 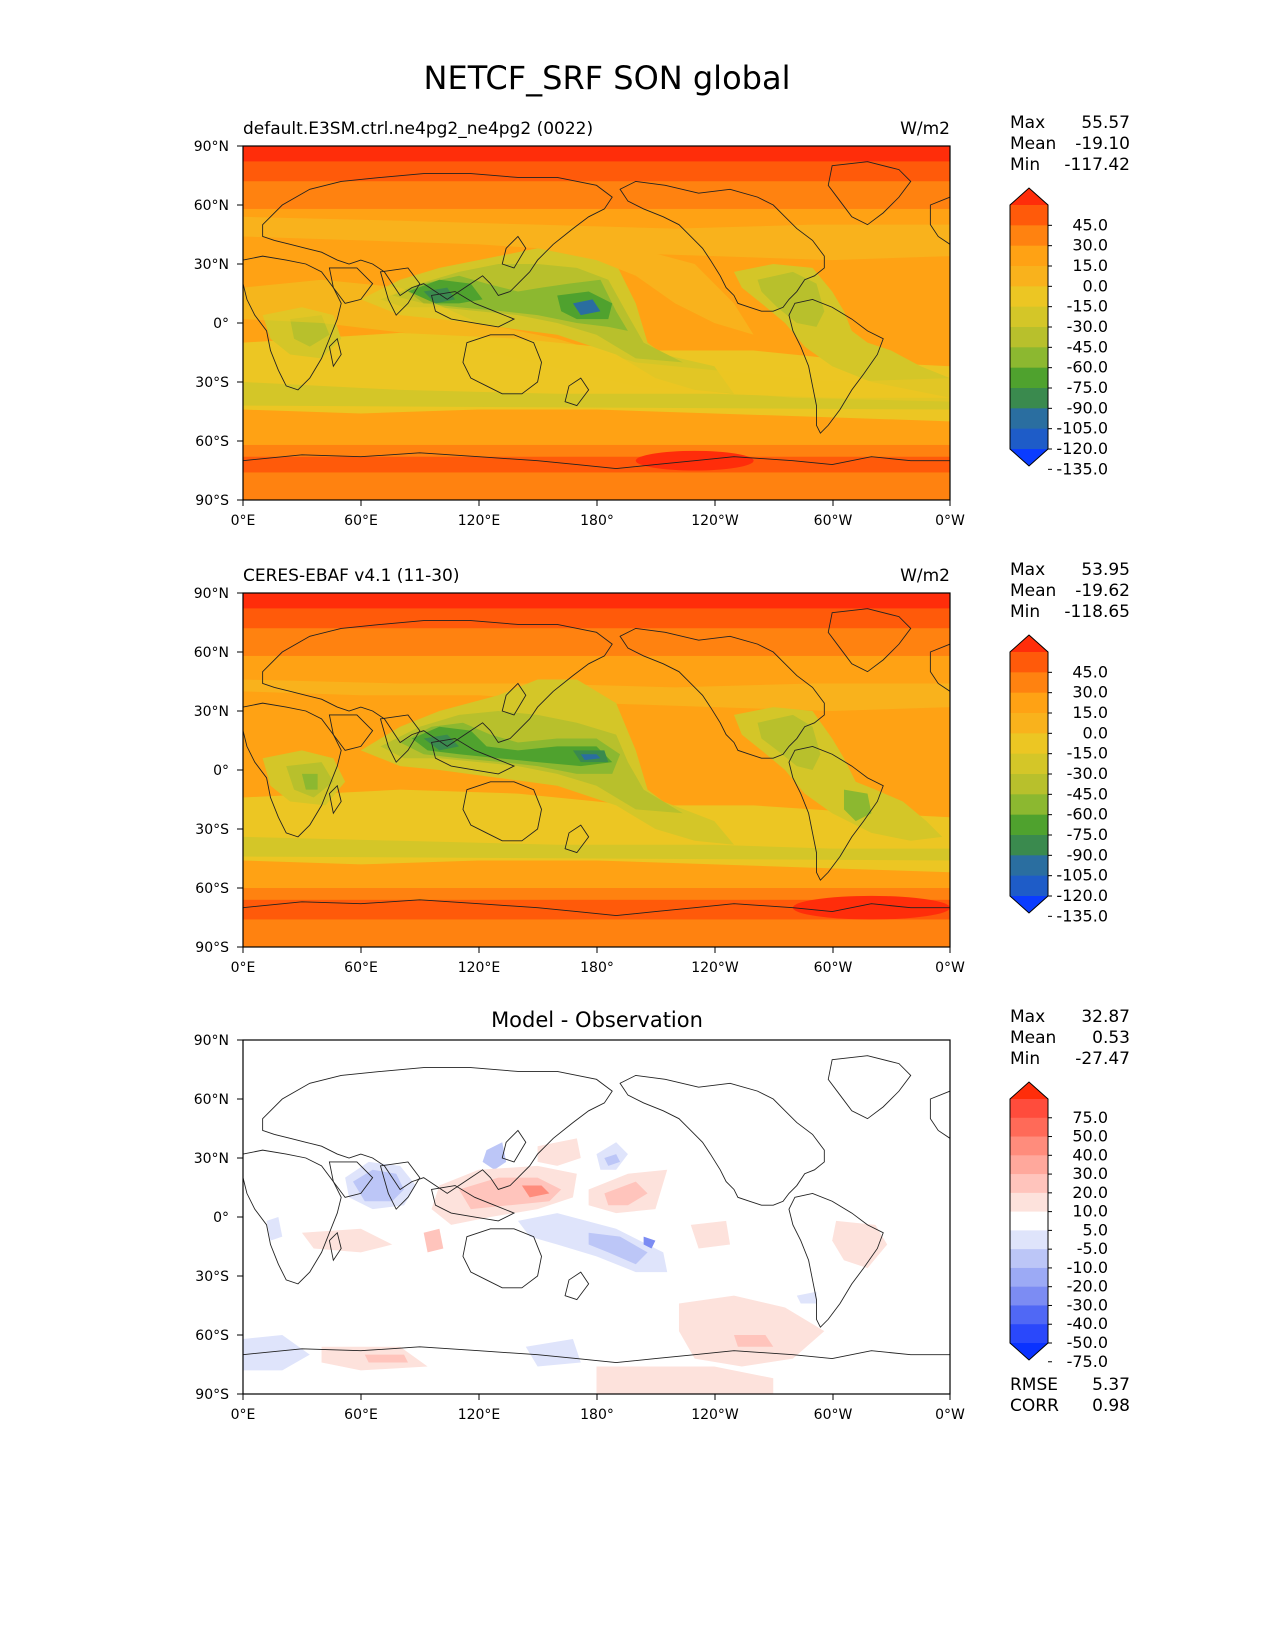 I want to click on colorbar-tick-label: -135.0, so click(x=1082, y=915).